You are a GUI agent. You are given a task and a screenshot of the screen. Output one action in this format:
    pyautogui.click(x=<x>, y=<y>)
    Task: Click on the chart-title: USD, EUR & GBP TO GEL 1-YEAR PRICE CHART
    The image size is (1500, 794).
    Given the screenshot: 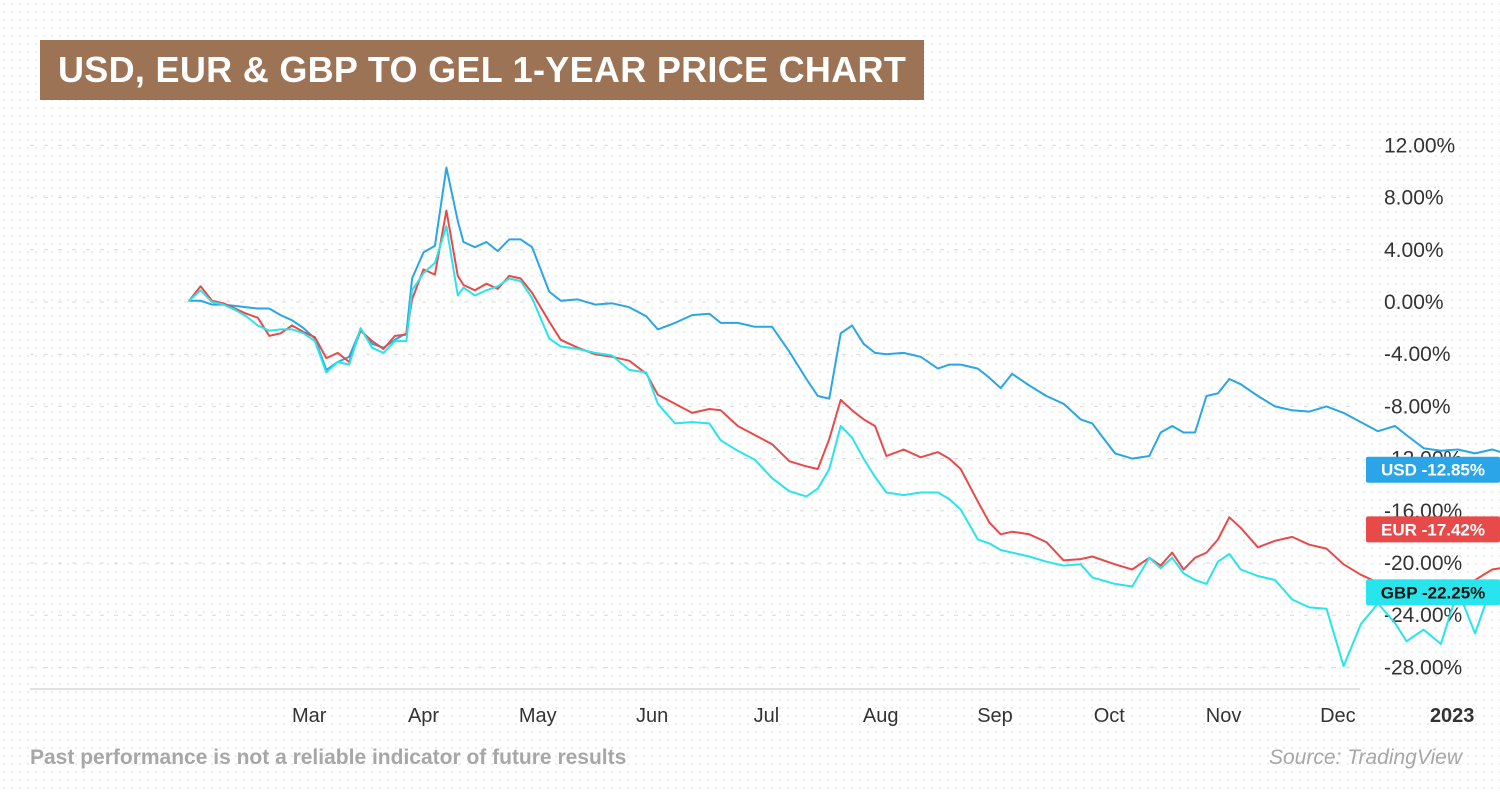 What is the action you would take?
    pyautogui.click(x=482, y=69)
    